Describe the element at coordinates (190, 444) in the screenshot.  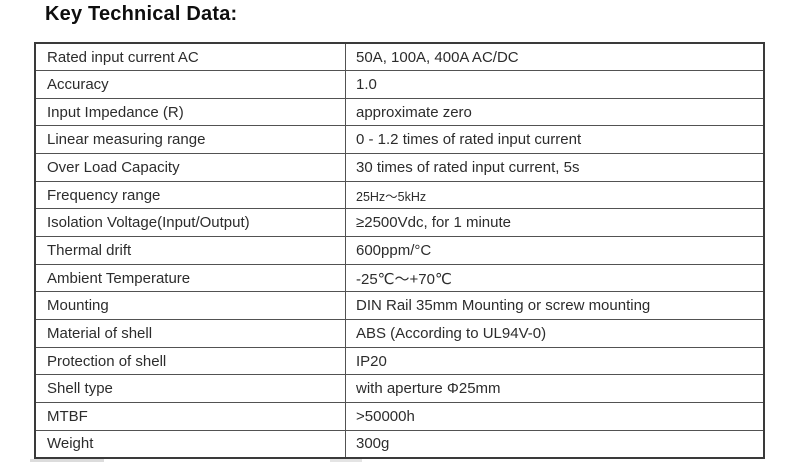
I see `spec-label-cell: Weight` at that location.